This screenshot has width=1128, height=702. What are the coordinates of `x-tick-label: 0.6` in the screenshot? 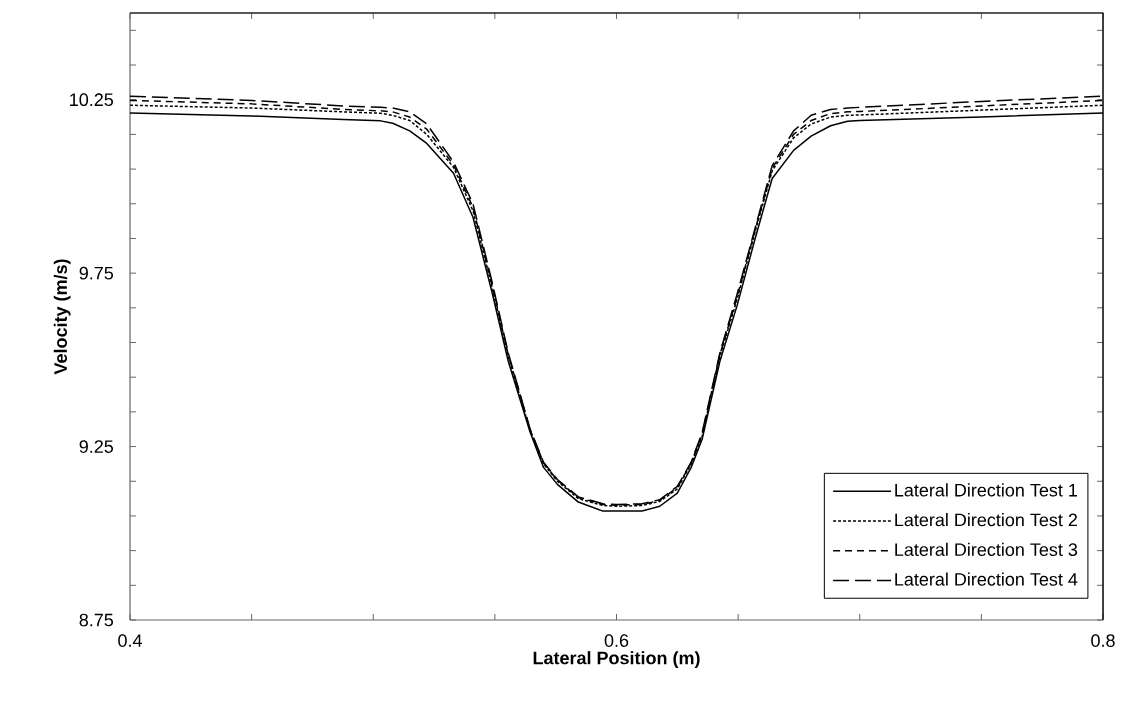 It's located at (616, 640).